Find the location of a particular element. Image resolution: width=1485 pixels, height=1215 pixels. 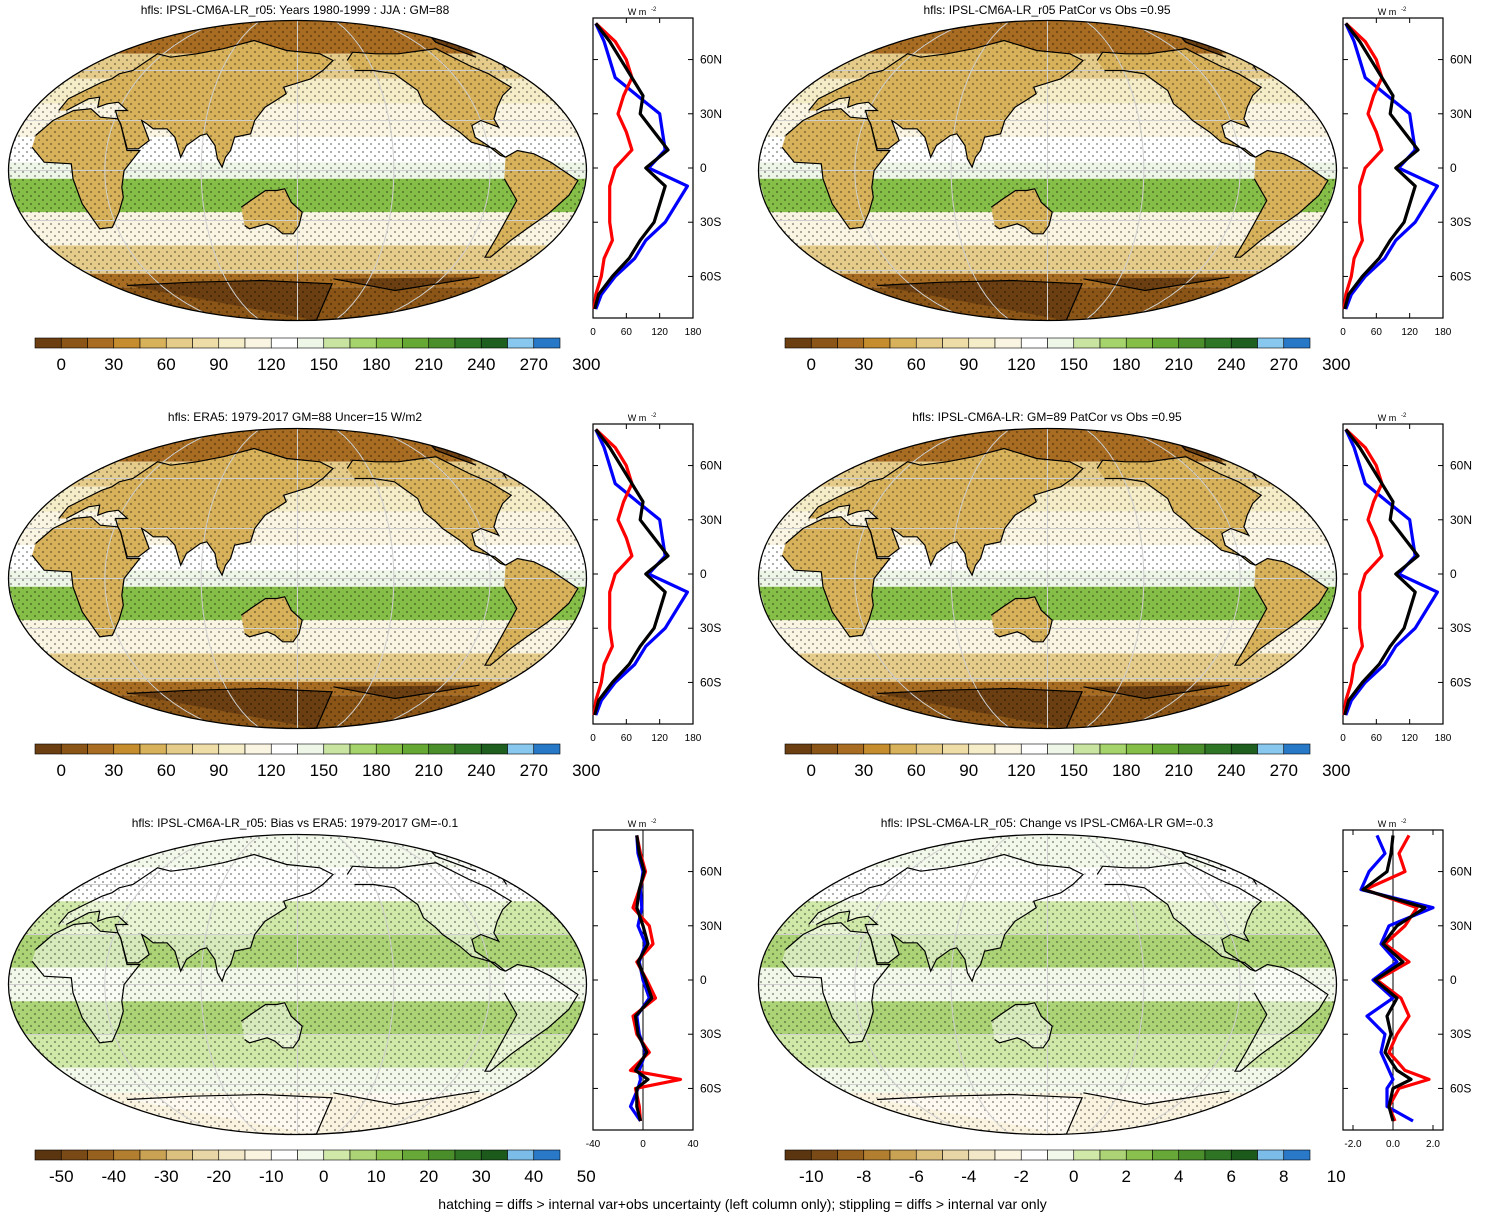

zonal-unit-sup: -2 is located at coordinates (1404, 822).